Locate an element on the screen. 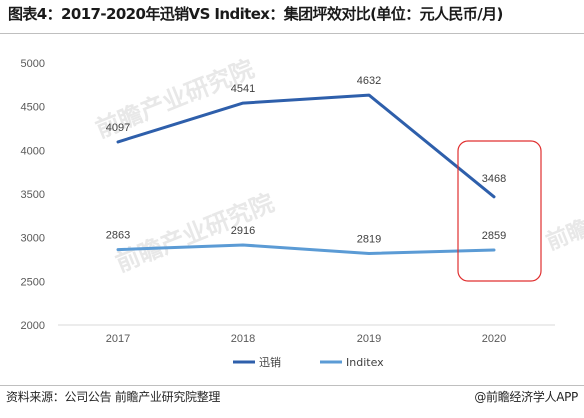  y-tick-label: 3500 is located at coordinates (33, 195).